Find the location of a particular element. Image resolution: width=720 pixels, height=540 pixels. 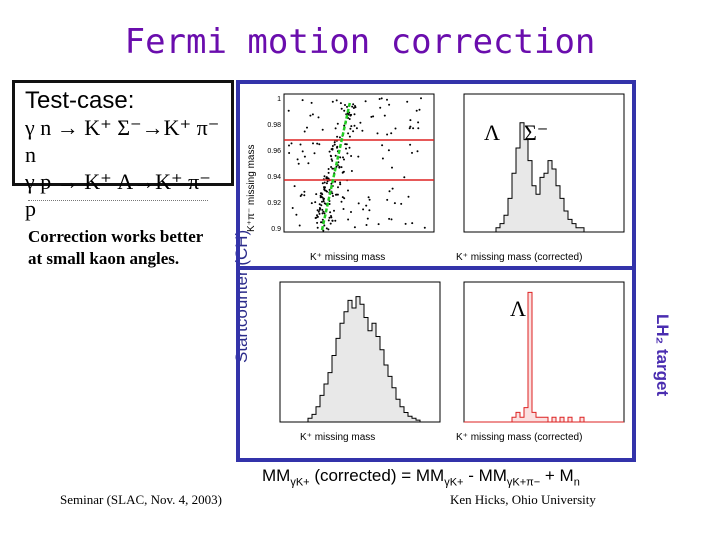

formula-lhs-sub: γK+ is located at coordinates (300, 482).